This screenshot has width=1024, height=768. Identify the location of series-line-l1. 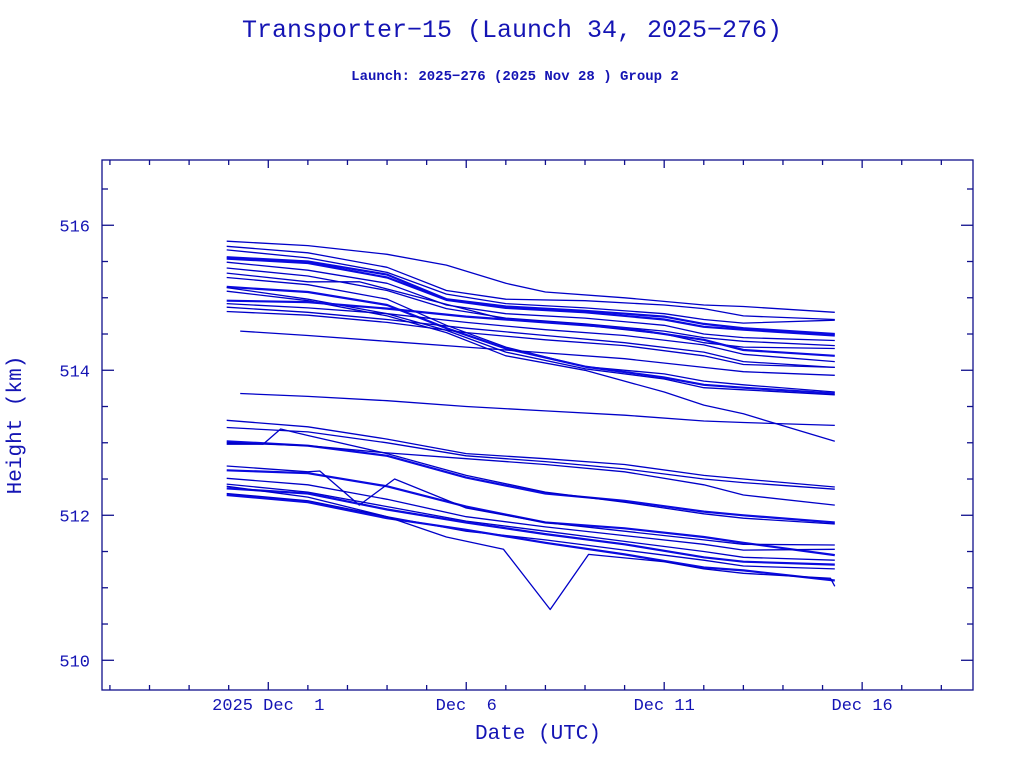
(530, 453).